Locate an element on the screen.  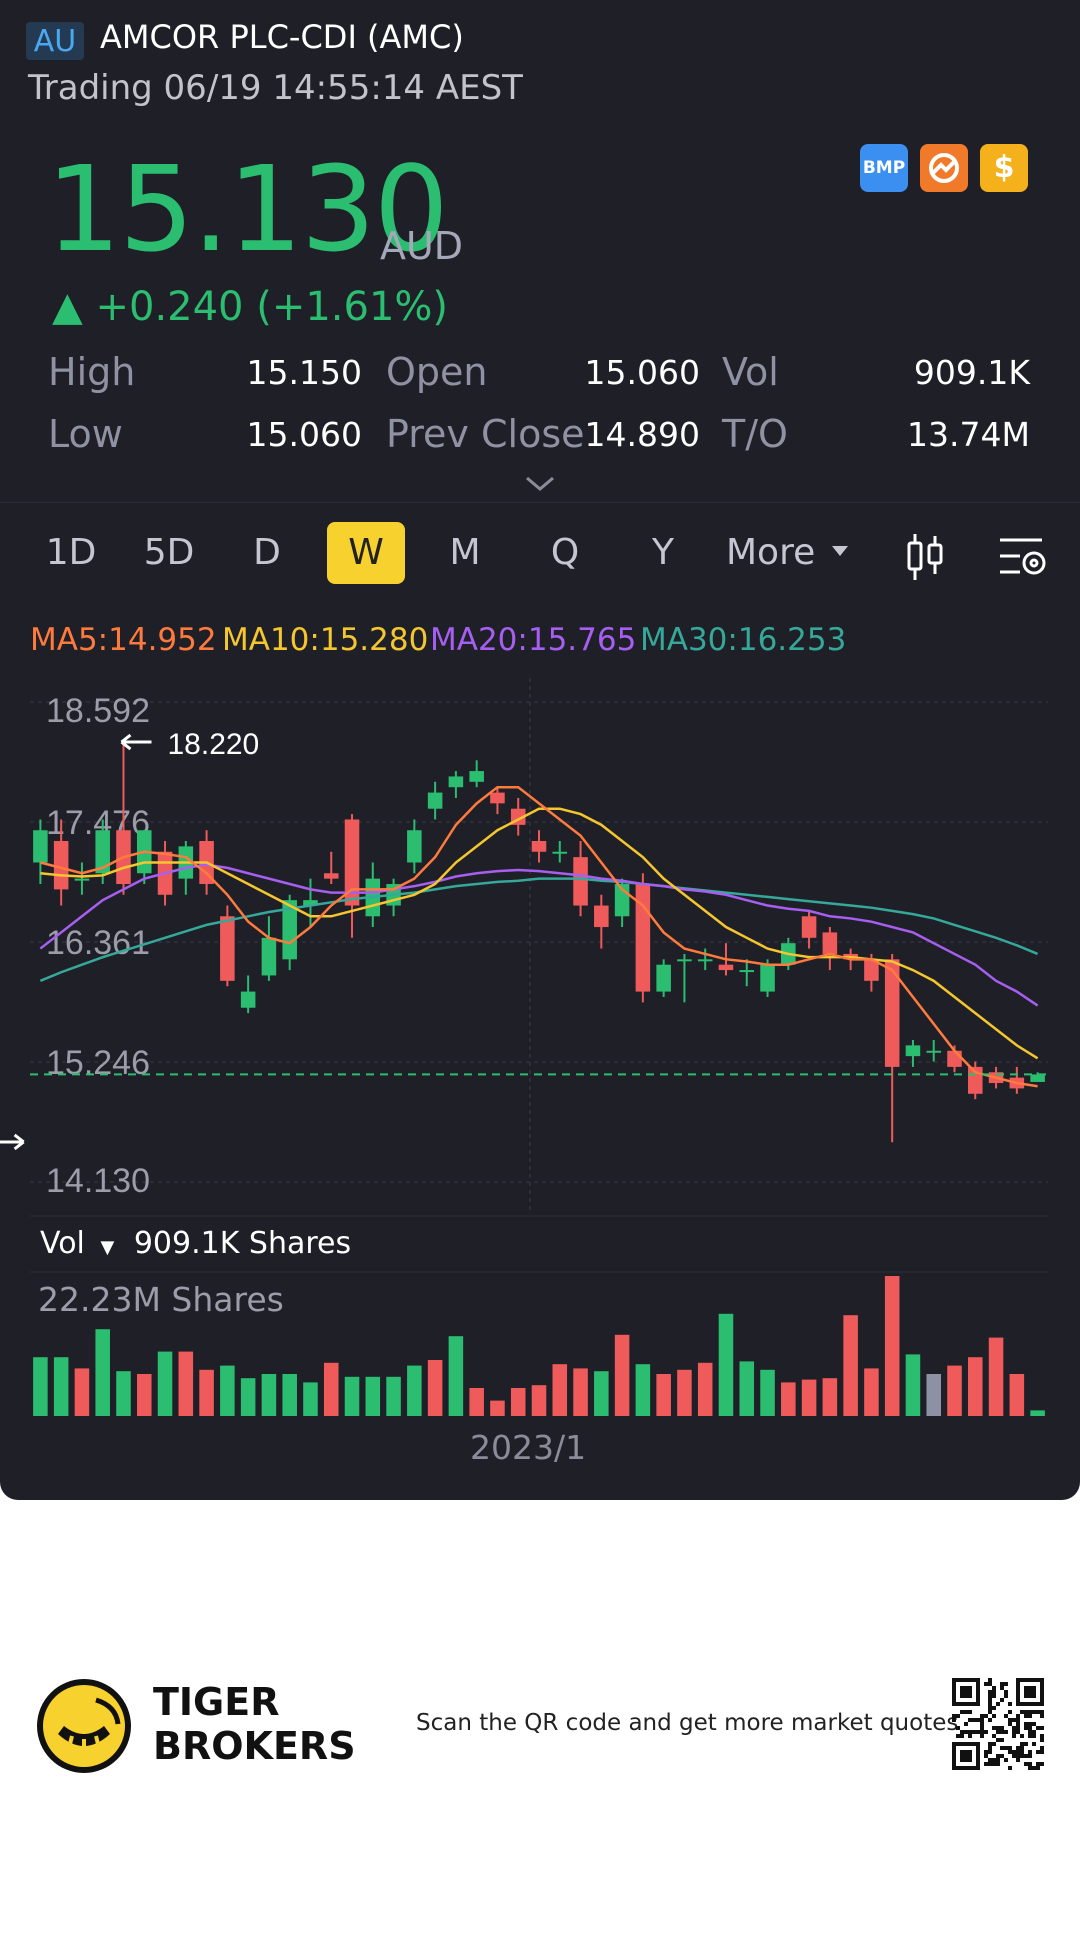
vol-selector: Vol ▼ 909.1K Shares is located at coordinates (195, 1243).